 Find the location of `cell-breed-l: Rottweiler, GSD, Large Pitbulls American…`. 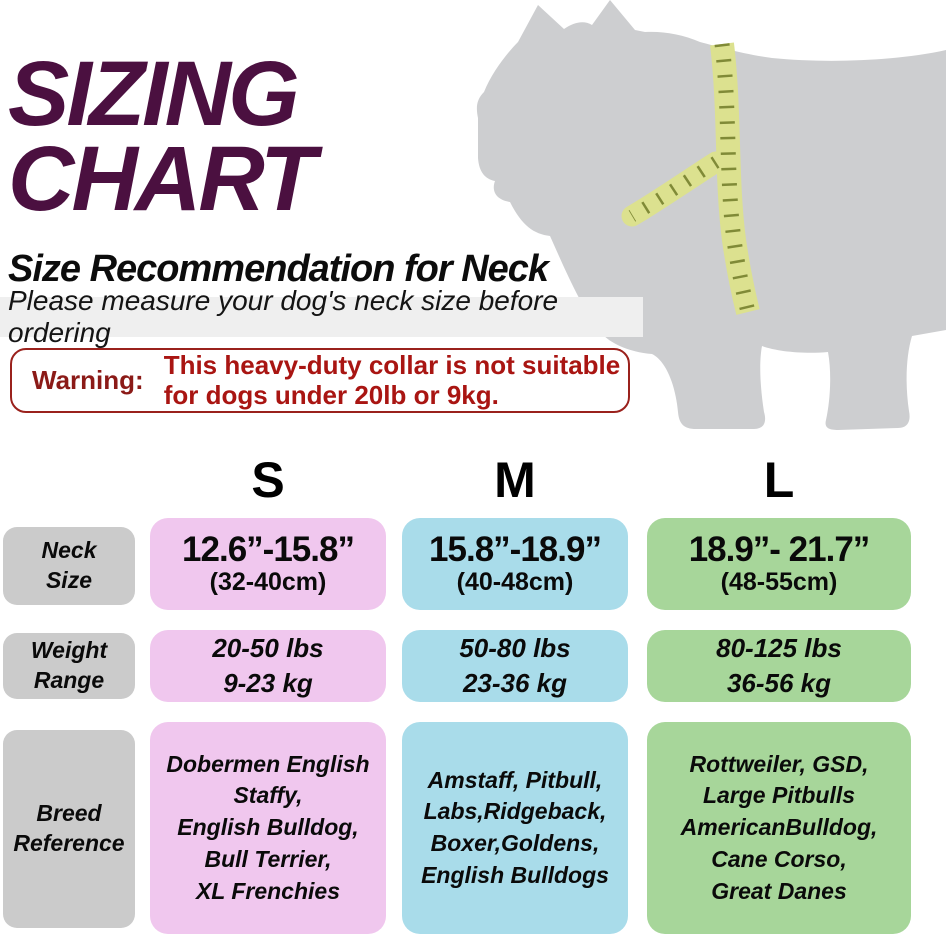

cell-breed-l: Rottweiler, GSD, Large Pitbulls American… is located at coordinates (779, 828).